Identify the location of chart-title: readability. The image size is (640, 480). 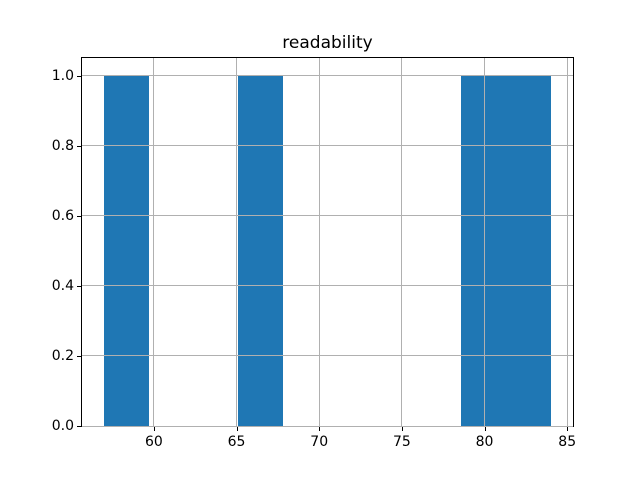
(327, 43).